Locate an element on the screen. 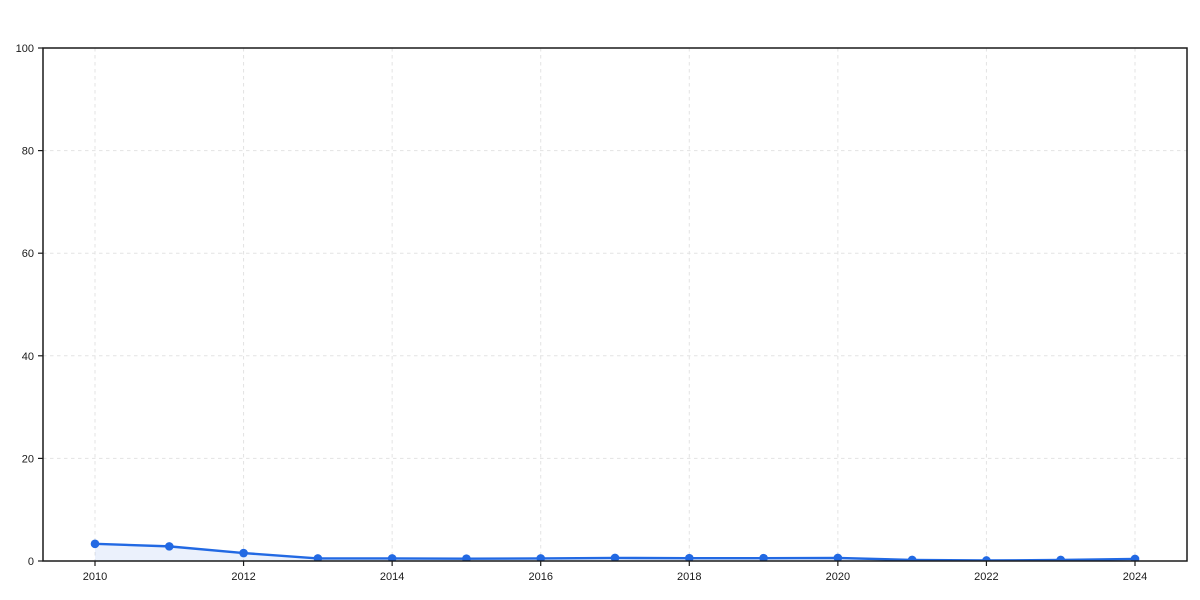 This screenshot has height=600, width=1200. x-tick-label: 2010 is located at coordinates (95, 577).